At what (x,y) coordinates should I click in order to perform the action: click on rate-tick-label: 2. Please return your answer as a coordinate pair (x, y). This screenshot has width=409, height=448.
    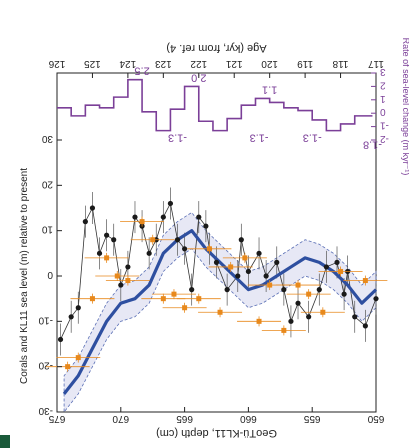
    Looking at the image, I should click on (383, 84).